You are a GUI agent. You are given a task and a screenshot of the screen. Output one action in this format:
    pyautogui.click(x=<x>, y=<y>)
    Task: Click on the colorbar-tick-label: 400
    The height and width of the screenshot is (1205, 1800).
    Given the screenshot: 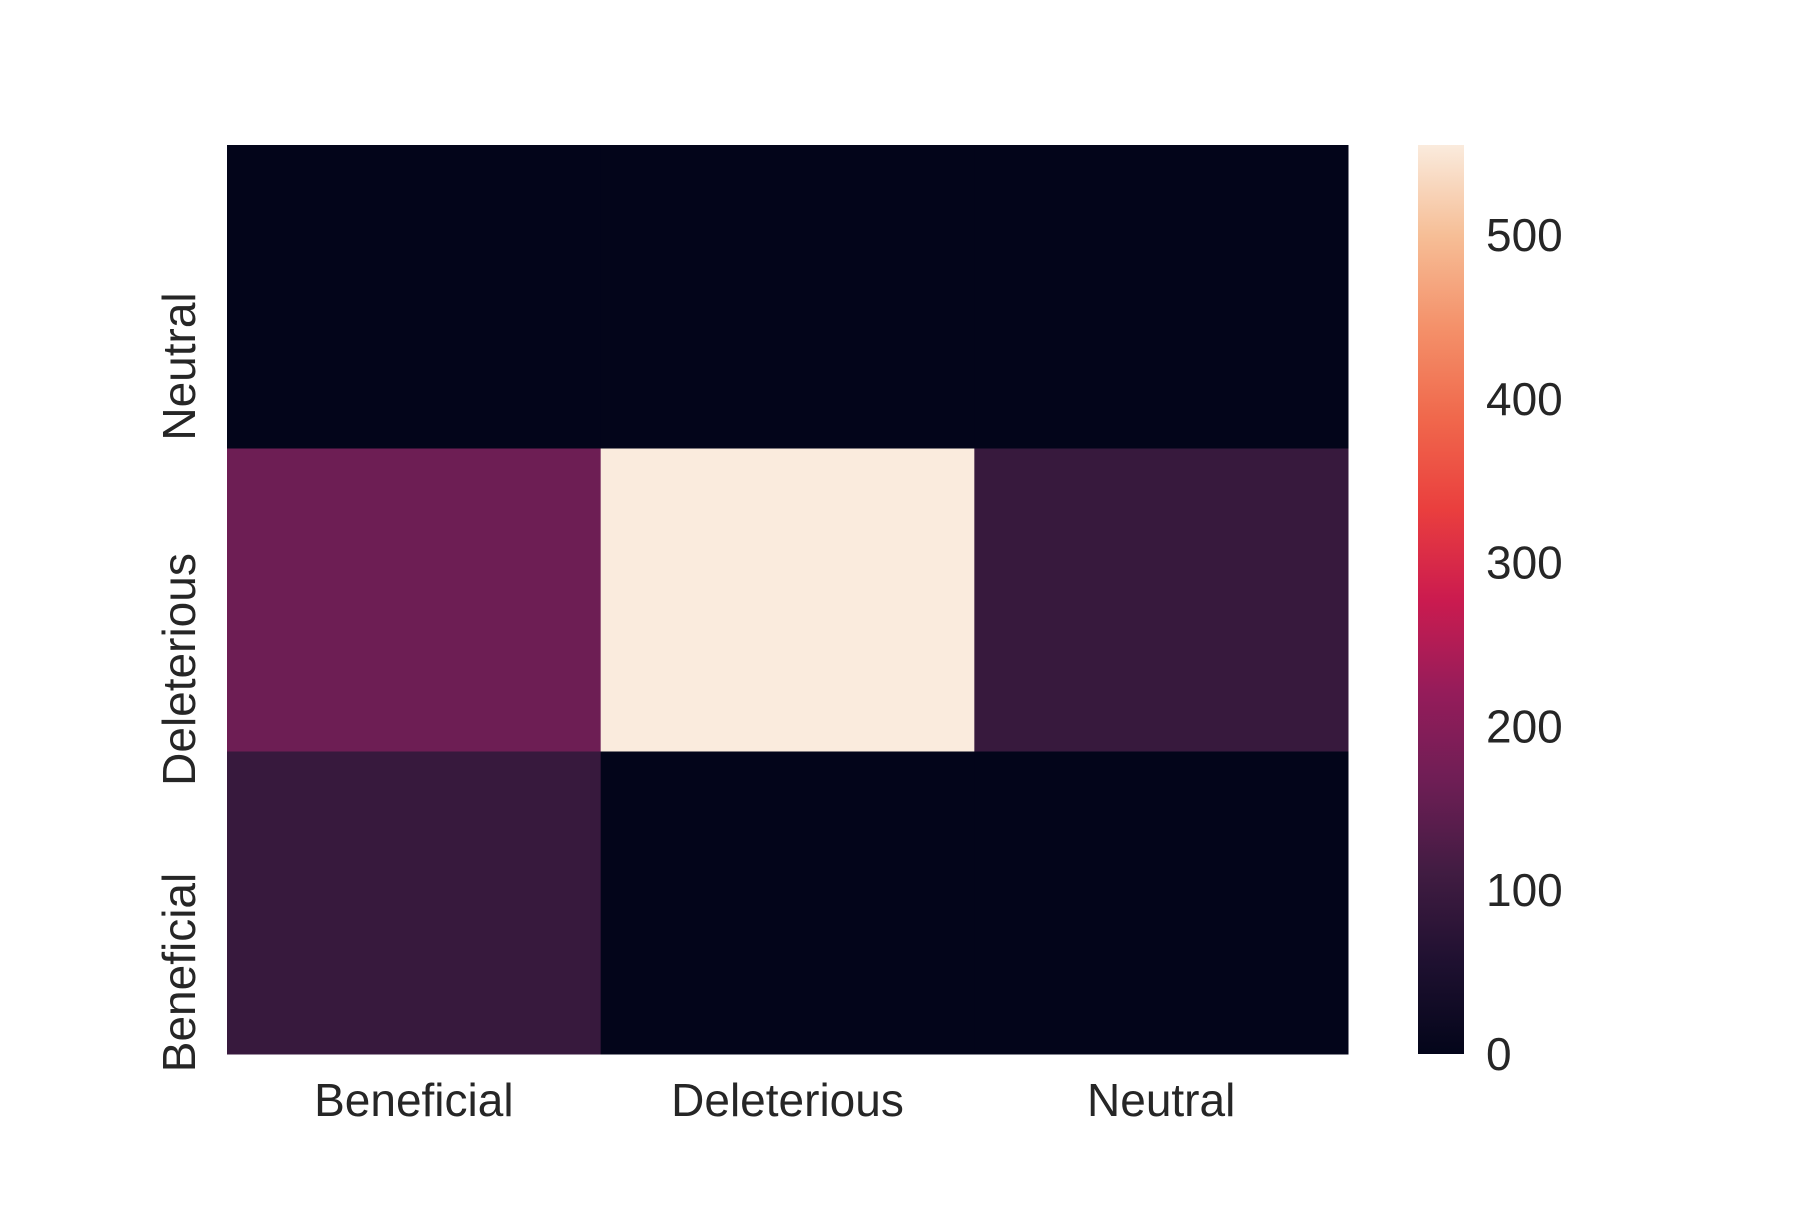 What is the action you would take?
    pyautogui.click(x=1524, y=399)
    